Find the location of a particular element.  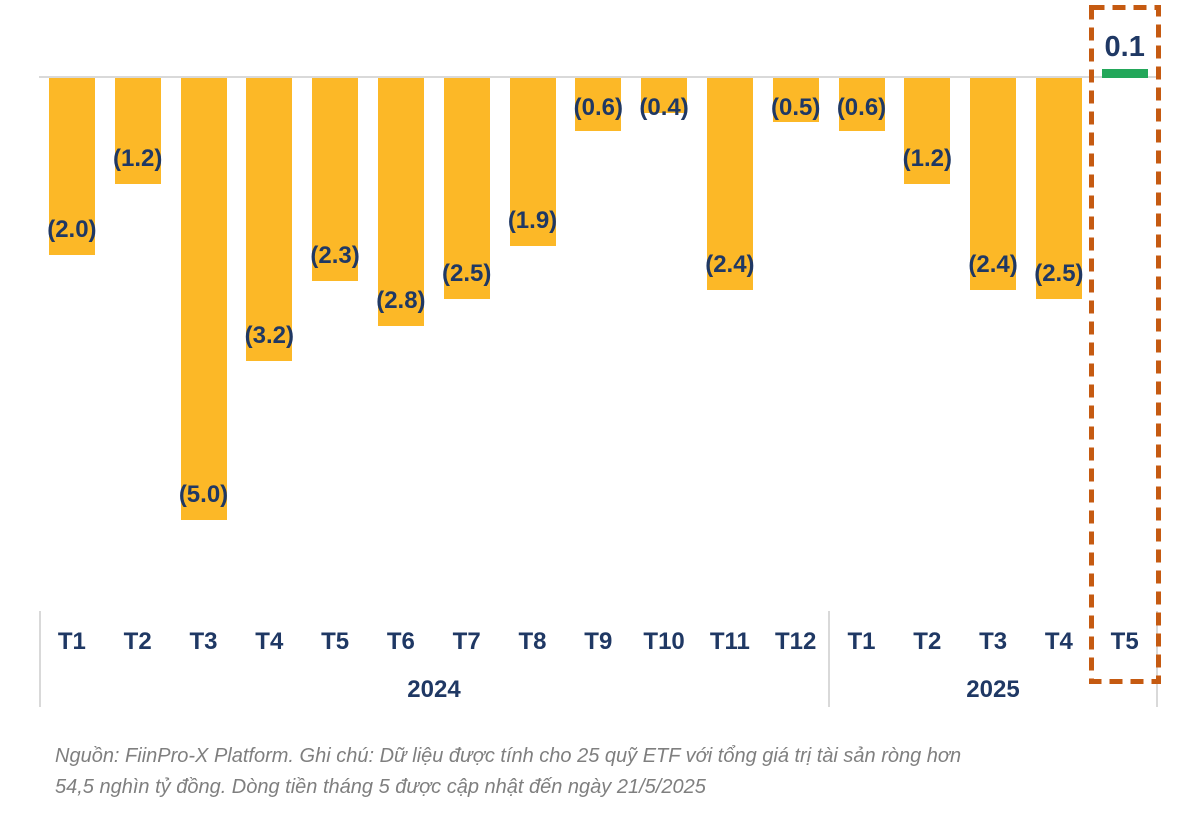

data-label: 0.1 is located at coordinates (1124, 47).